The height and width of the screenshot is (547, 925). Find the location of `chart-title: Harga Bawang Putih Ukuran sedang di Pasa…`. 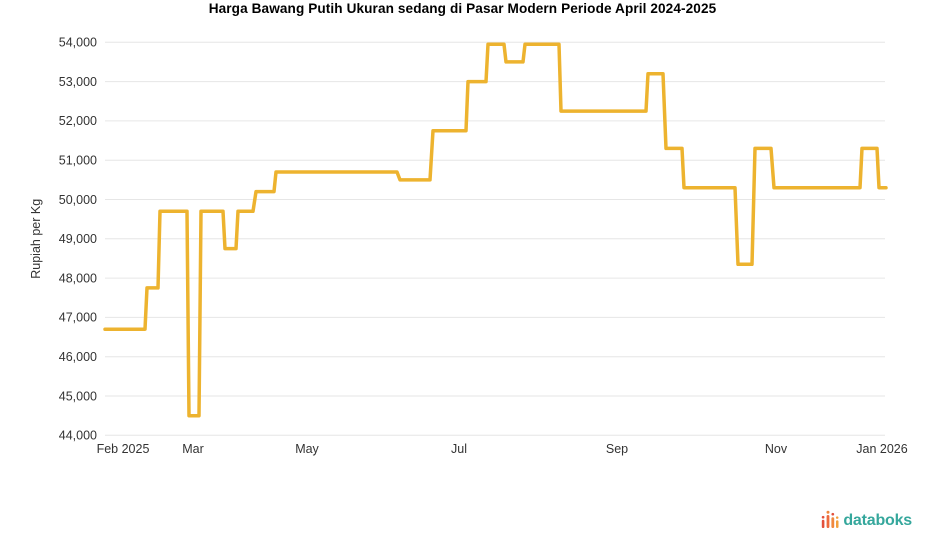

chart-title: Harga Bawang Putih Ukuran sedang di Pasa… is located at coordinates (462, 8).